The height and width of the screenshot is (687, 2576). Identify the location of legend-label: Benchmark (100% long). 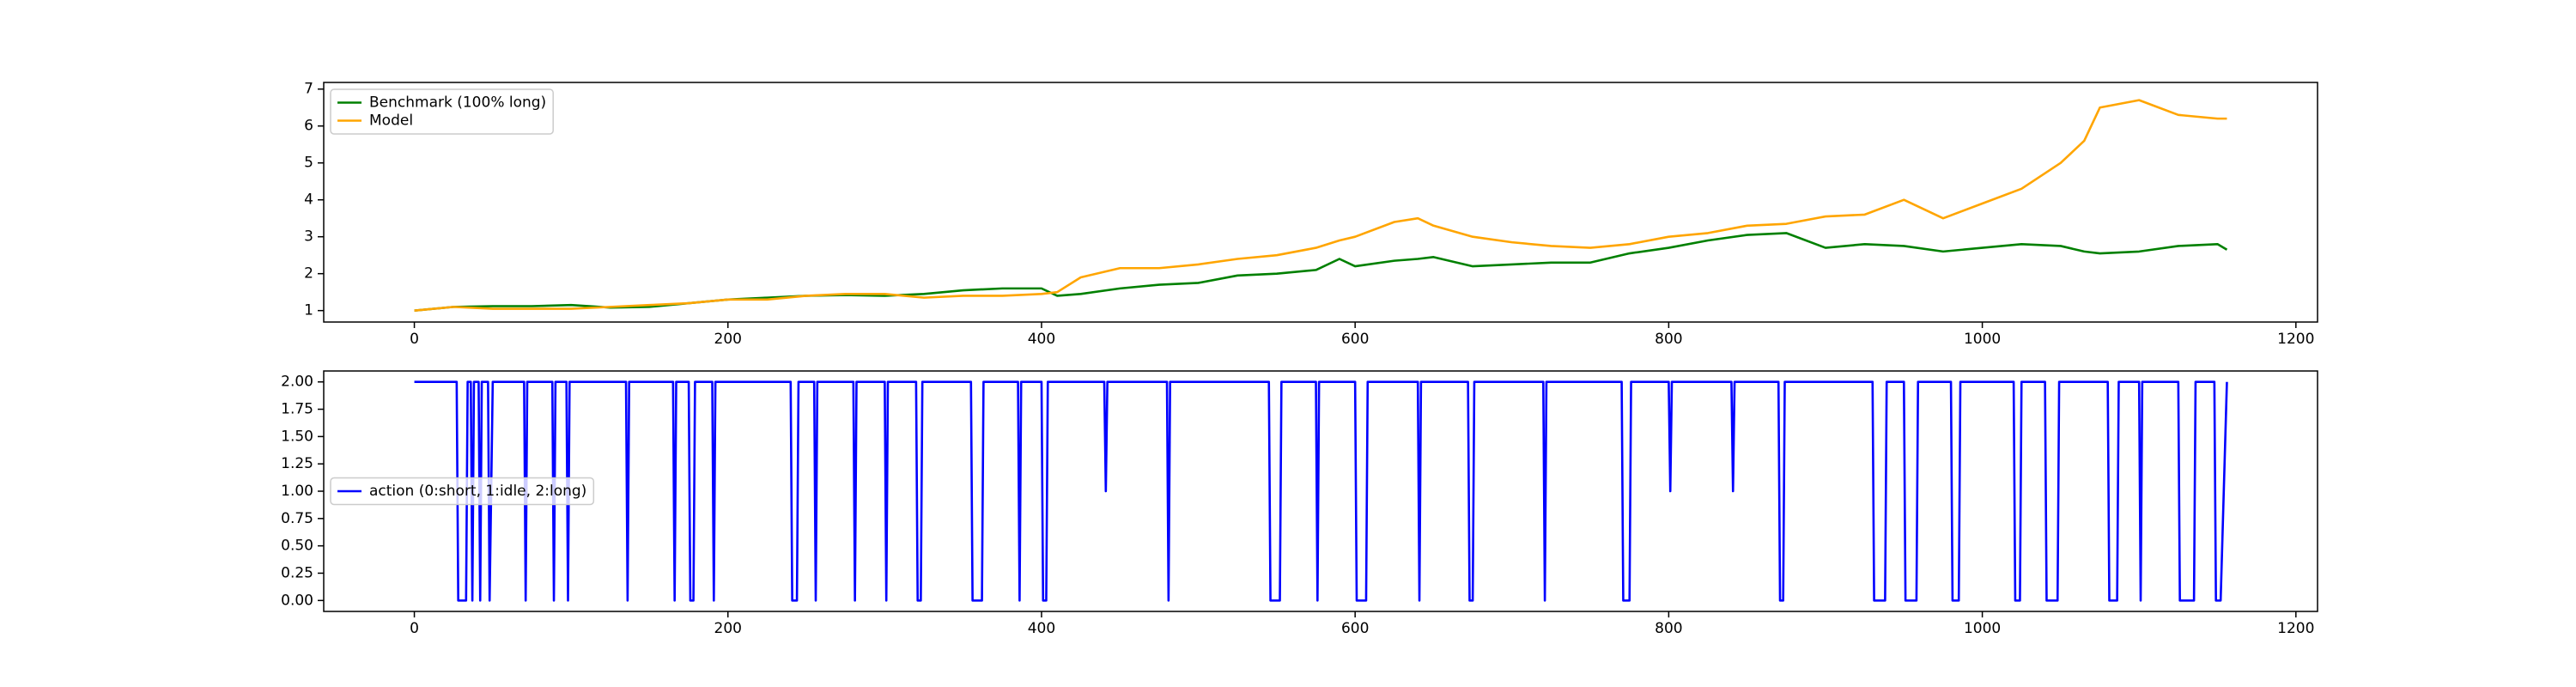
(457, 103).